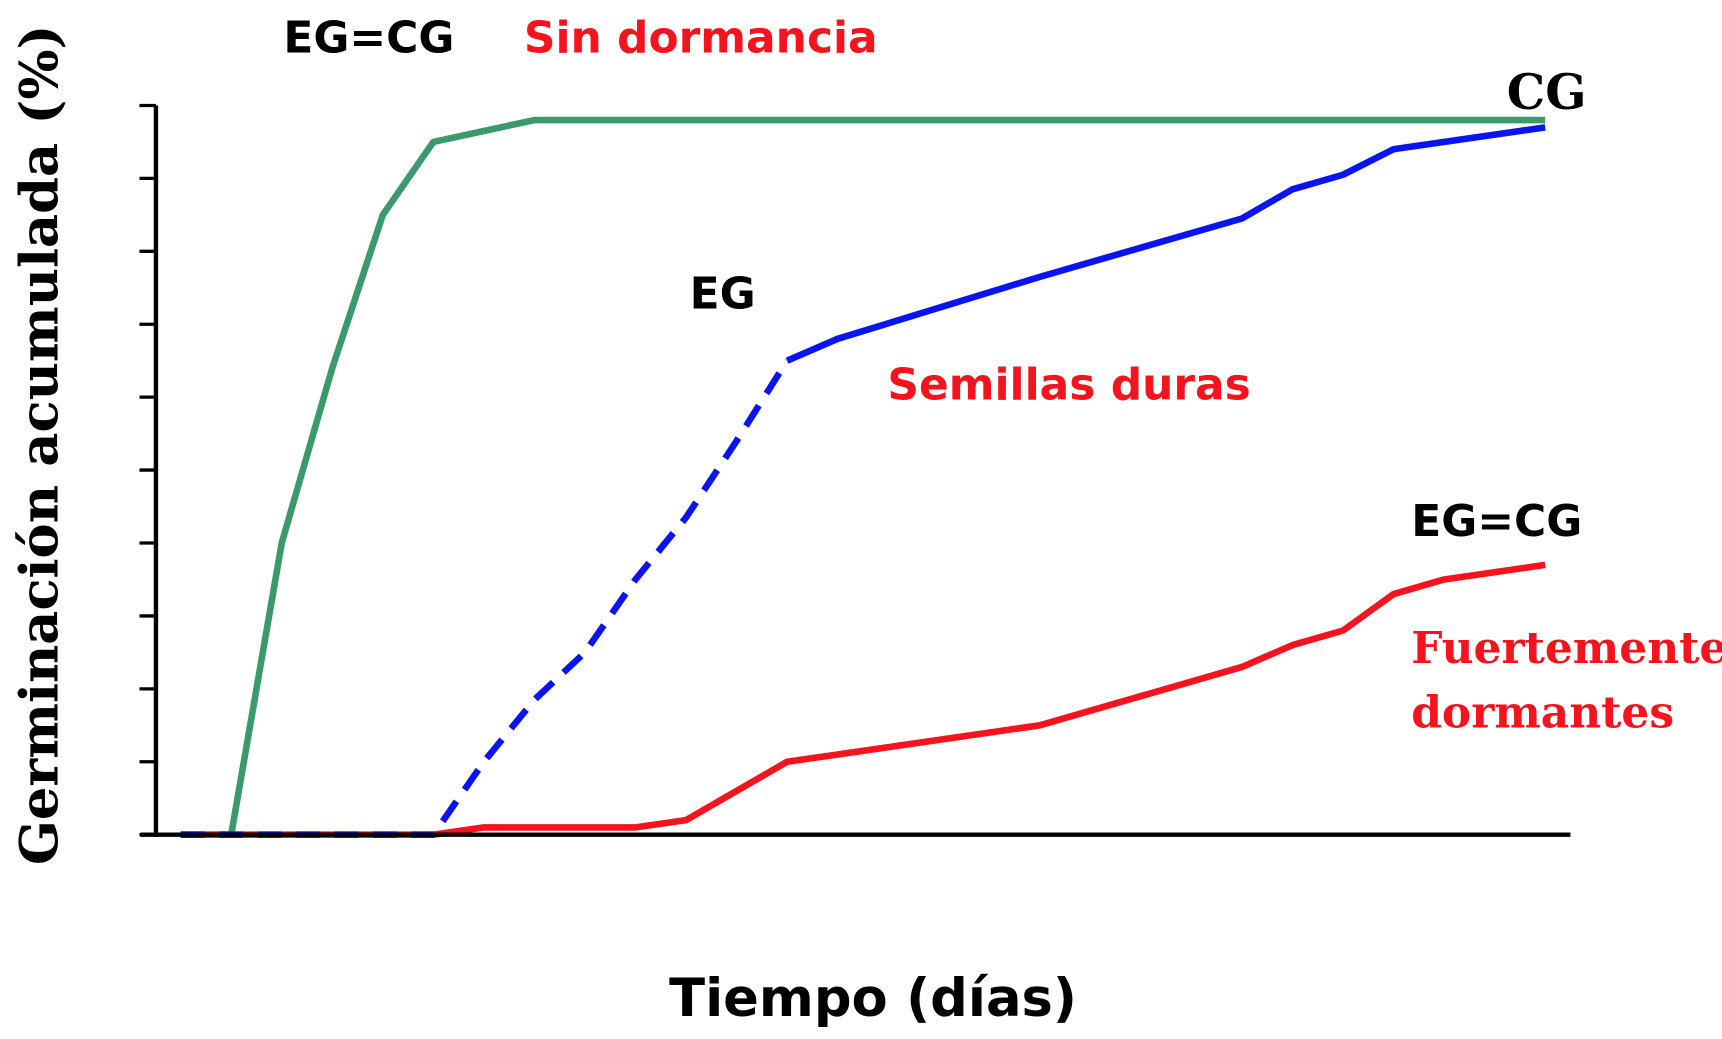  I want to click on annotation: CG, so click(1547, 93).